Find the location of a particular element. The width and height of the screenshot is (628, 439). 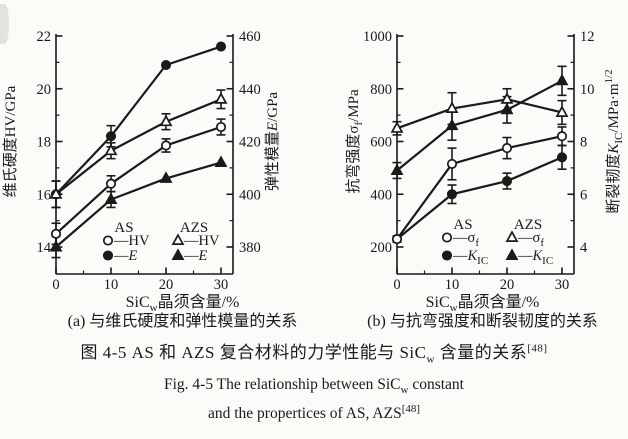

series-as-hv-markers is located at coordinates (138, 180).